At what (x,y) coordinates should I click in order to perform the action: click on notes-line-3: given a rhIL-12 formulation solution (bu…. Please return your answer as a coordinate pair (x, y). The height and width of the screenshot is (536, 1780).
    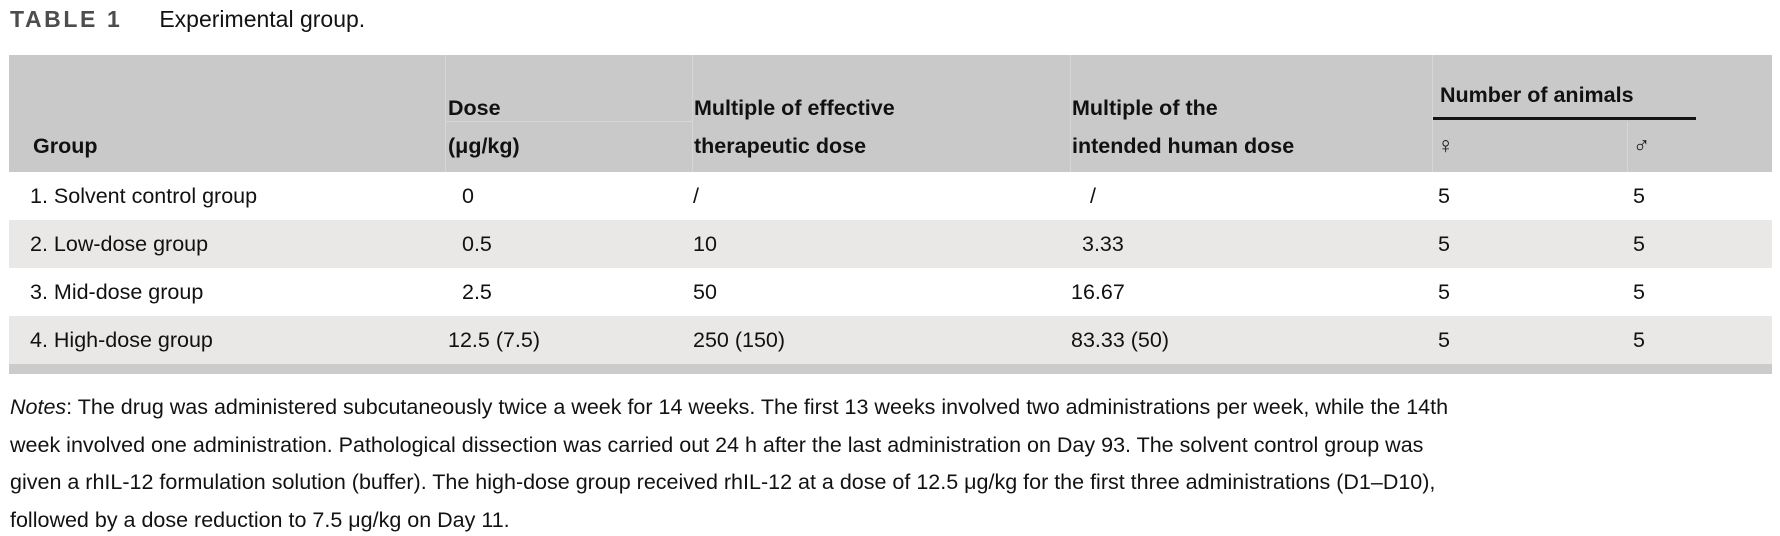
    Looking at the image, I should click on (723, 482).